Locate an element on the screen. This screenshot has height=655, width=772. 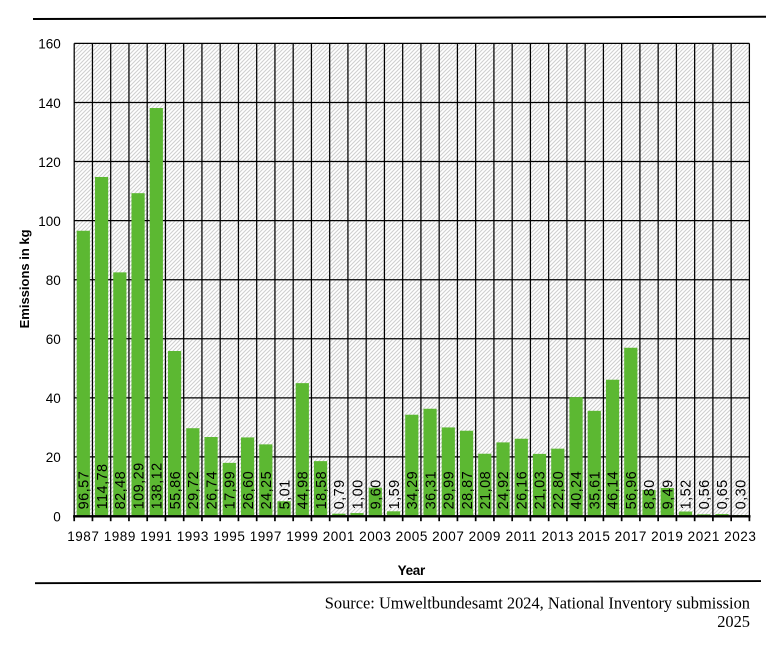
svg-text: 0,56 is located at coordinates (705, 494).